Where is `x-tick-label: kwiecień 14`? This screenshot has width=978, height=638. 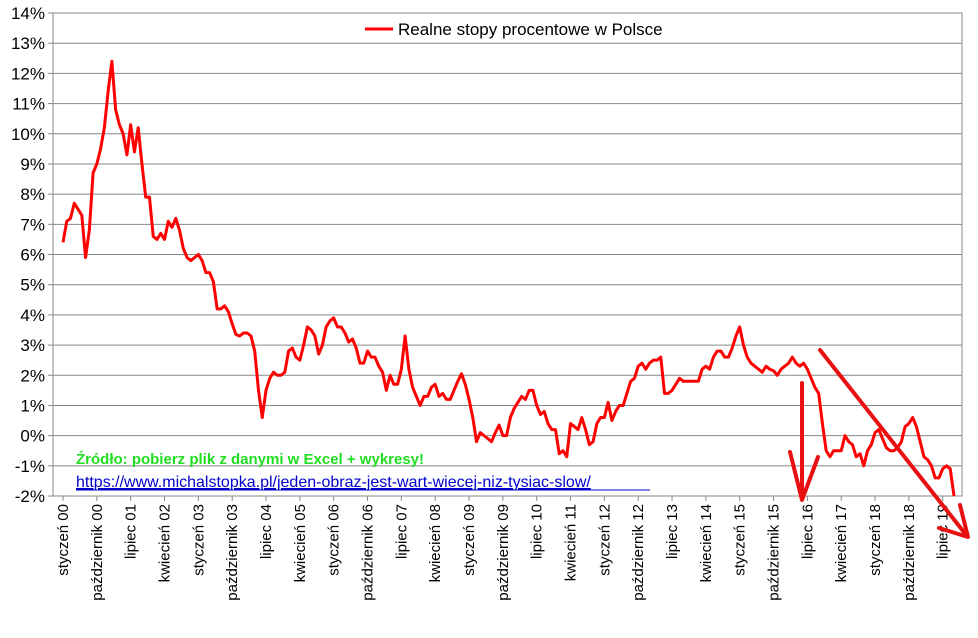
x-tick-label: kwiecień 14 is located at coordinates (706, 543).